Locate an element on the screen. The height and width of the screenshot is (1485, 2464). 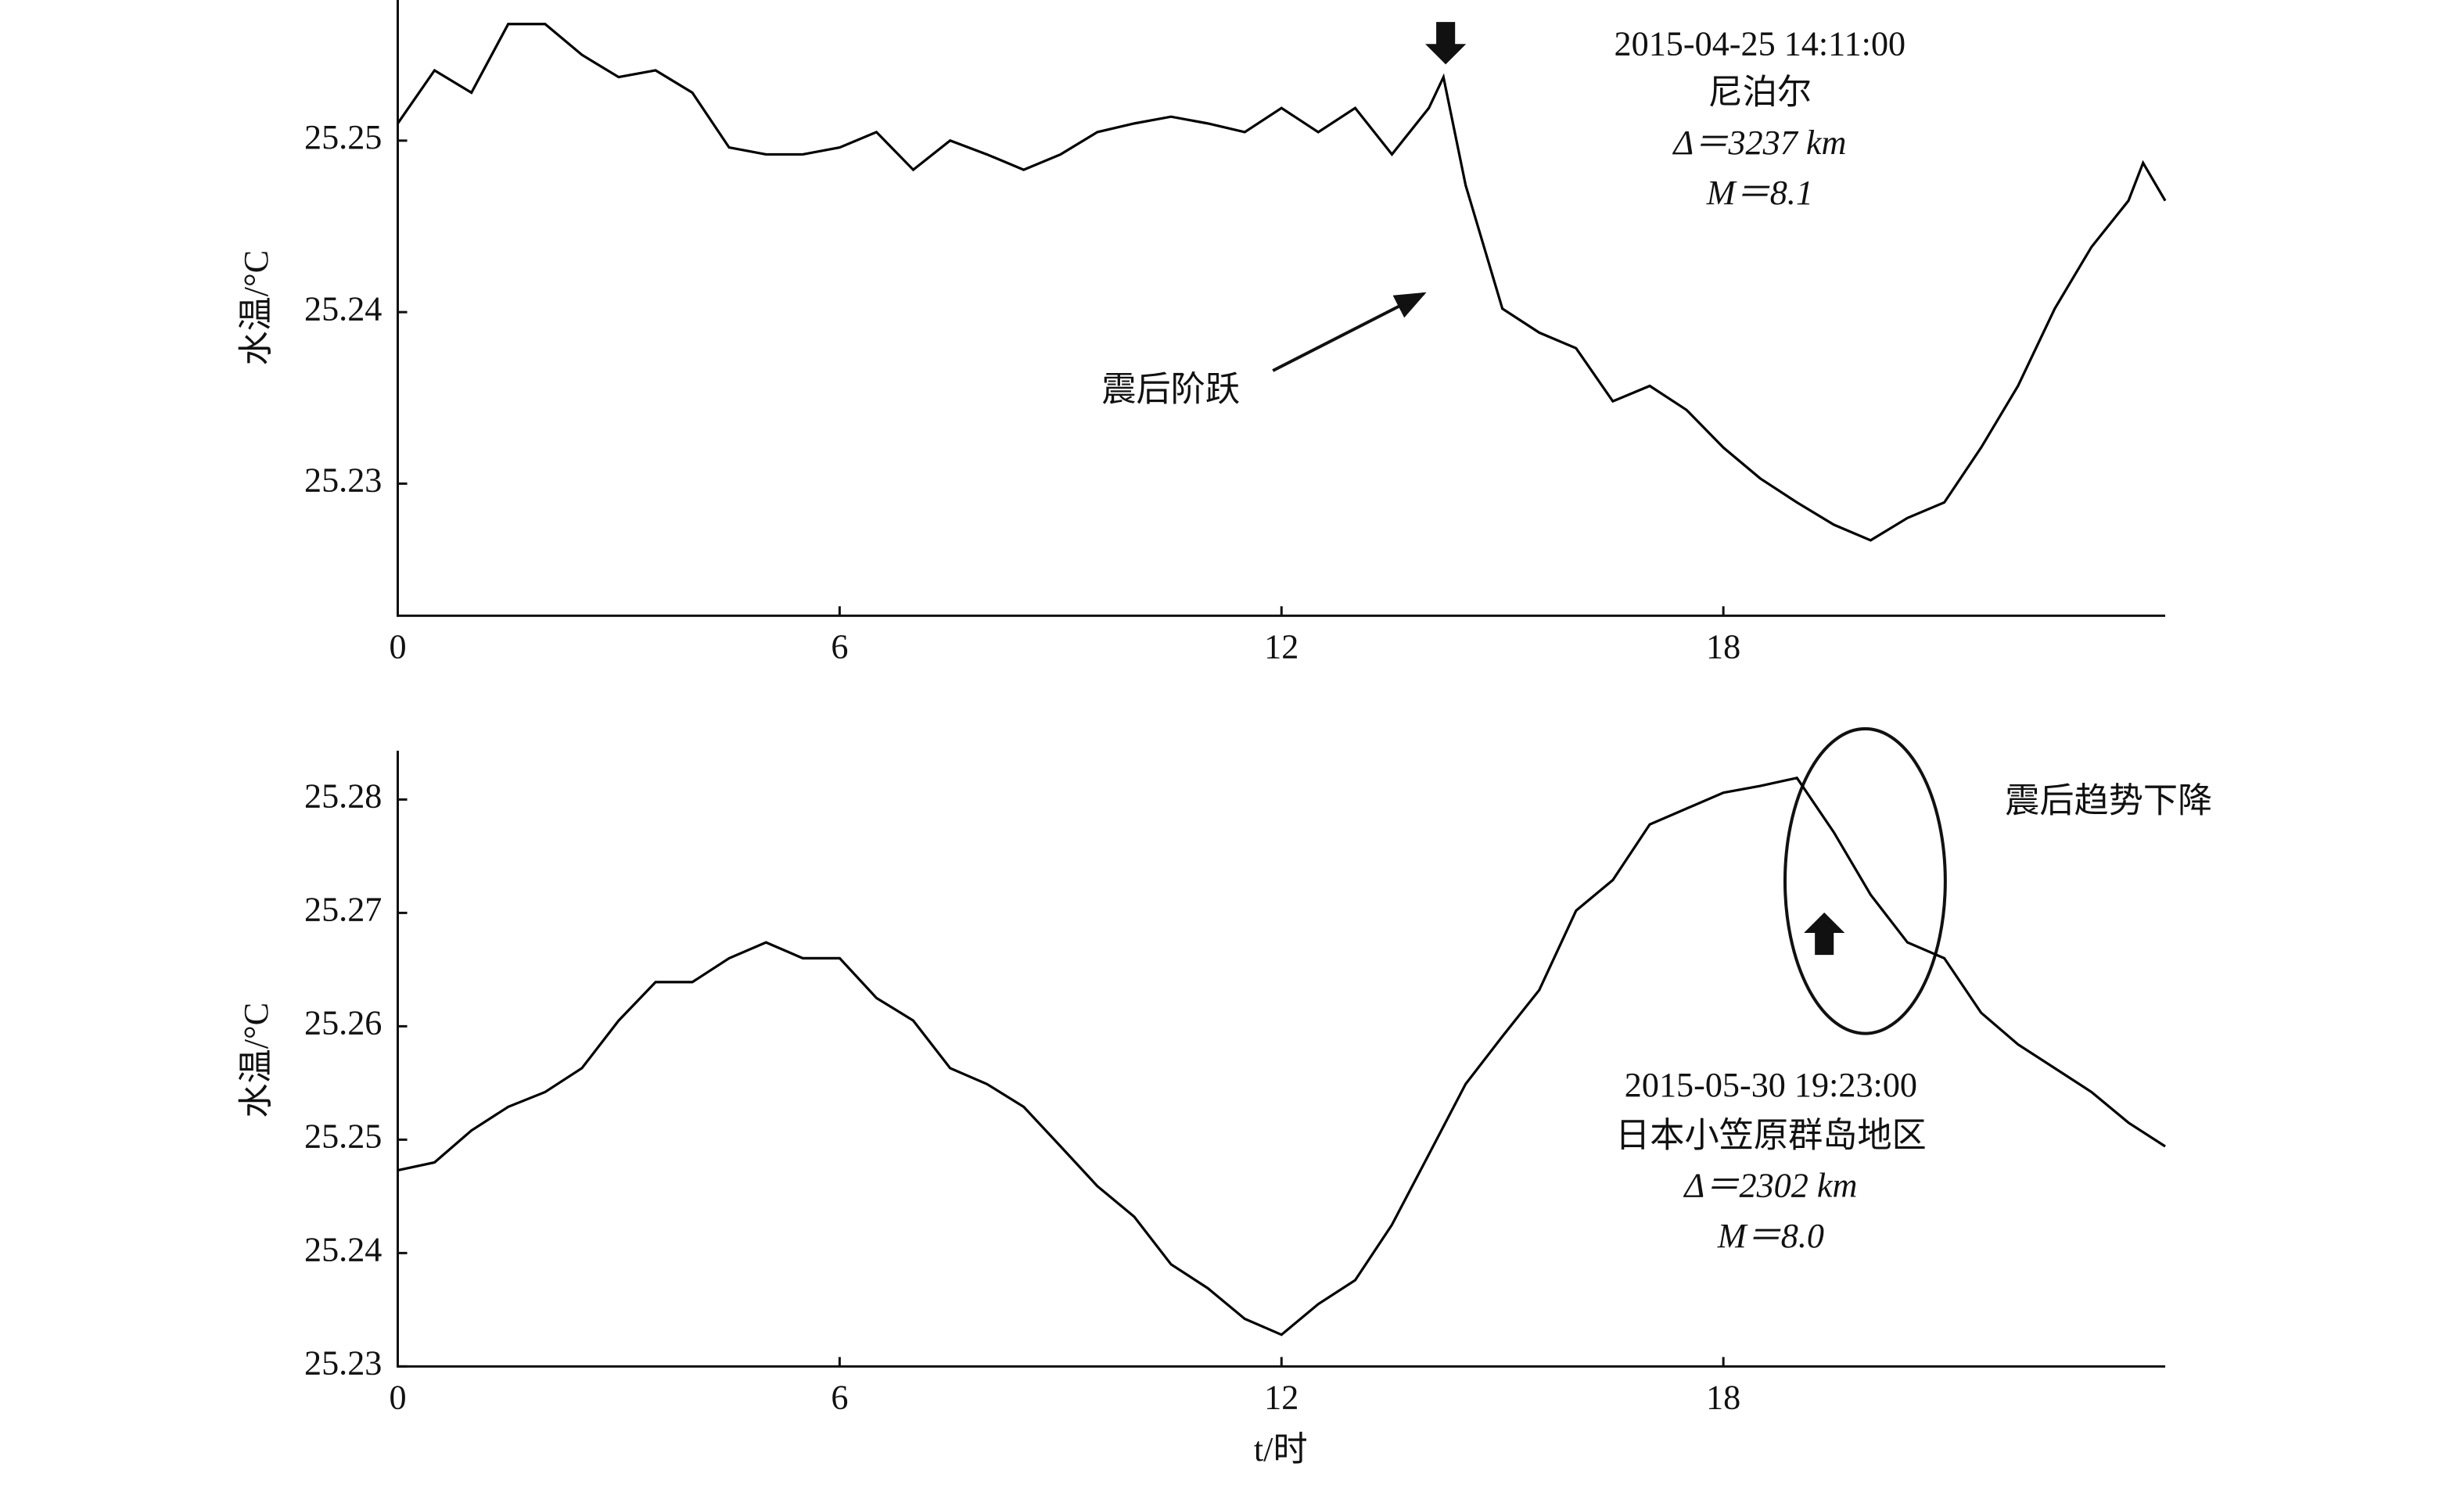
annotation: M＝8.0 is located at coordinates (1771, 1236).